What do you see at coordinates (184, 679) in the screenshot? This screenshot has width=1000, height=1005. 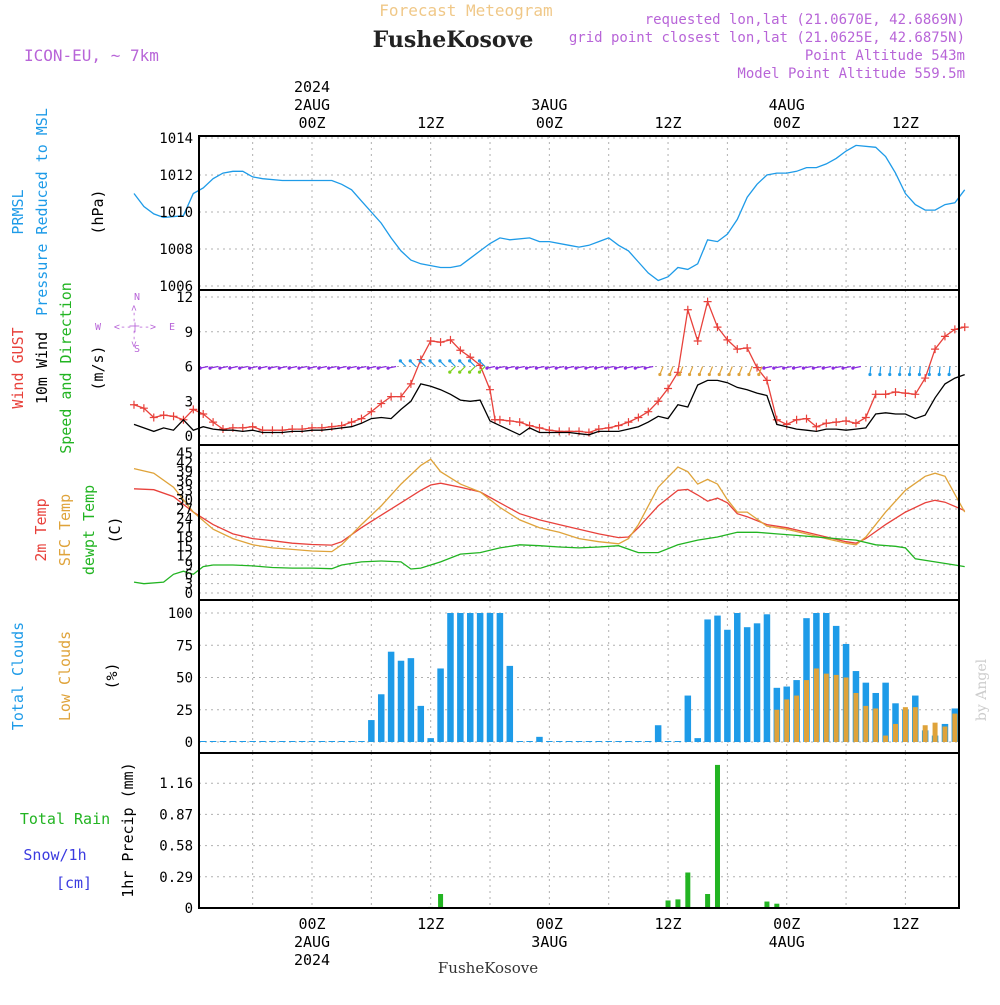 I see `y-tick-label: 50` at bounding box center [184, 679].